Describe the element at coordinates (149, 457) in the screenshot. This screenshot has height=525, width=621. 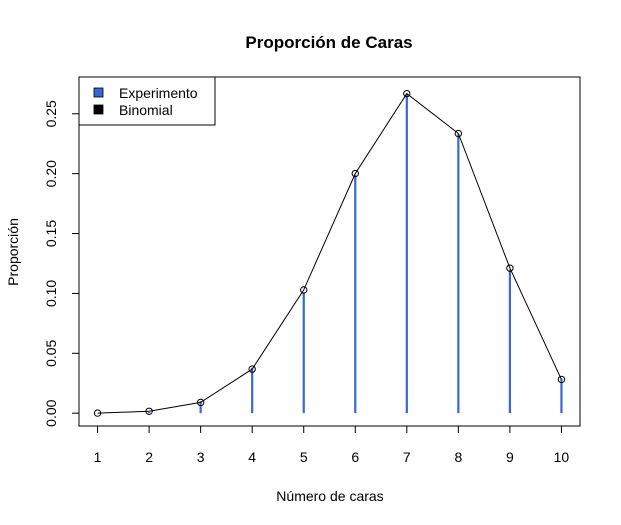
I see `x-tick-label: 2` at that location.